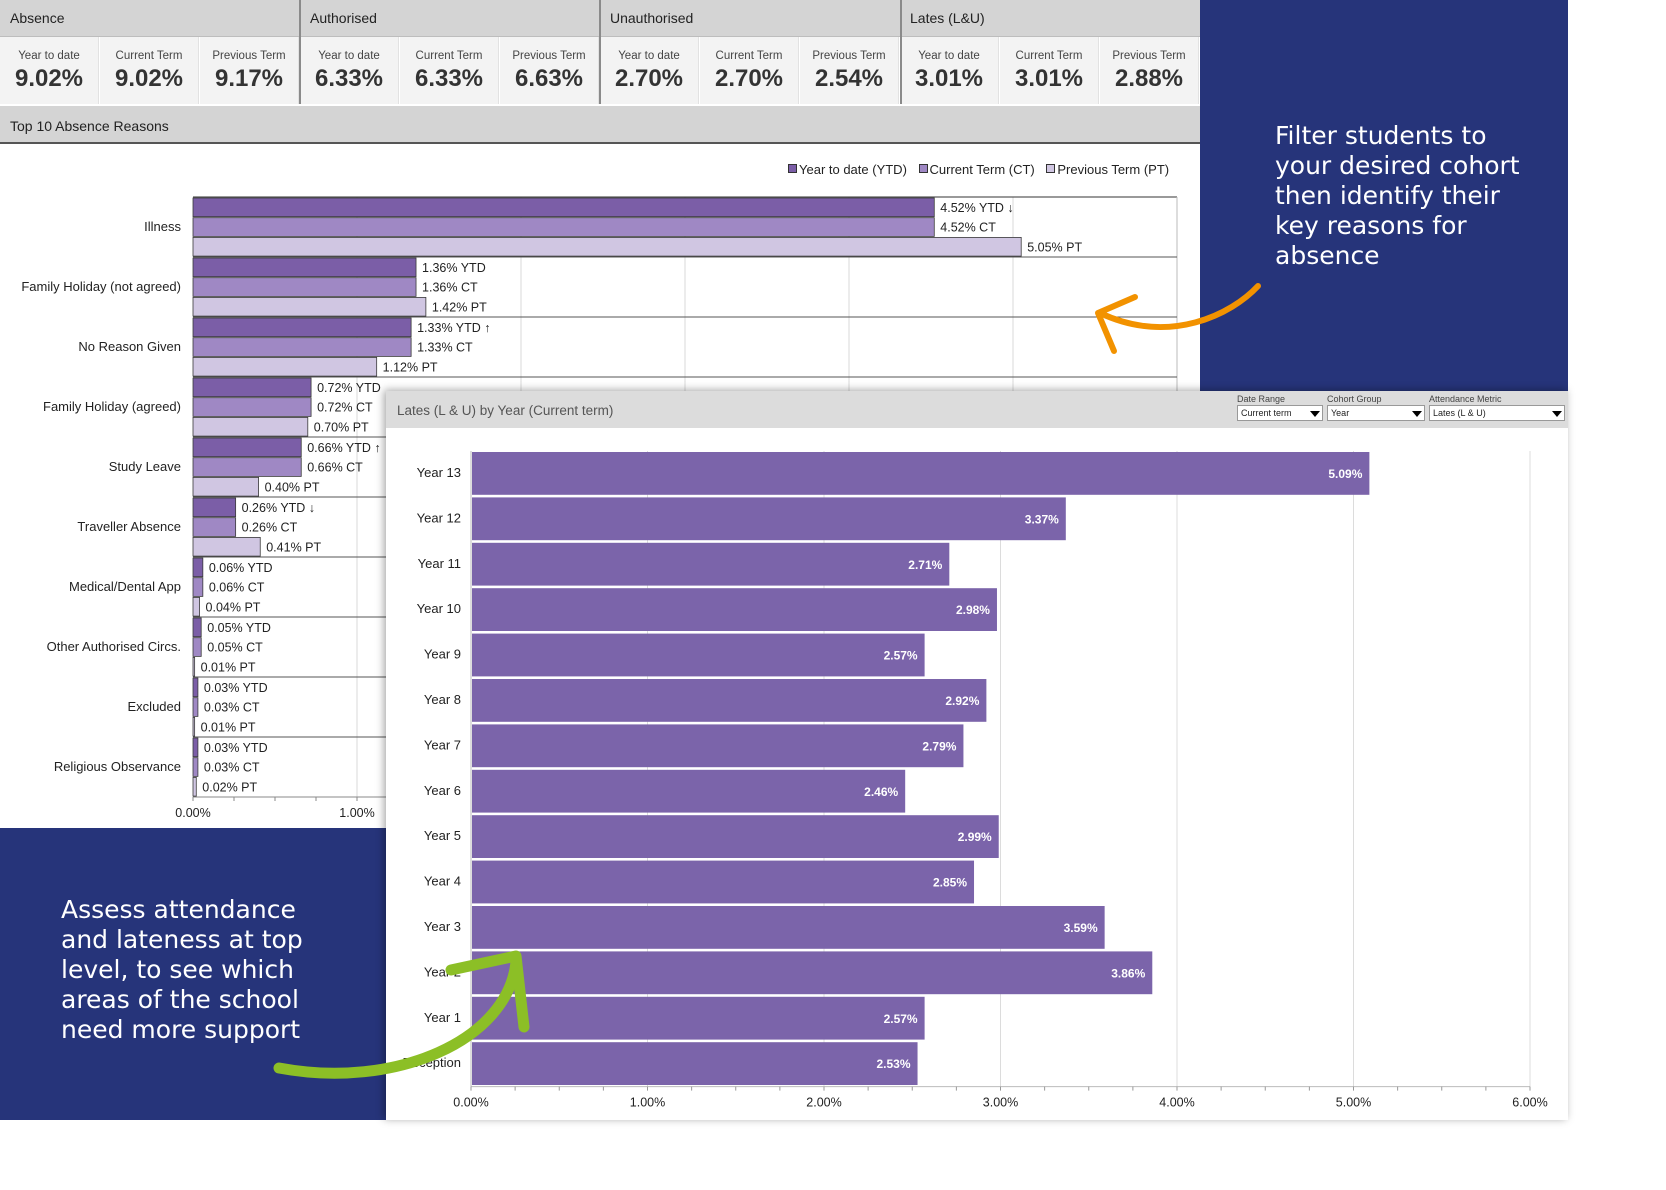 This screenshot has height=1190, width=1666. What do you see at coordinates (450, 18) in the screenshot?
I see `group-title: Authorised` at bounding box center [450, 18].